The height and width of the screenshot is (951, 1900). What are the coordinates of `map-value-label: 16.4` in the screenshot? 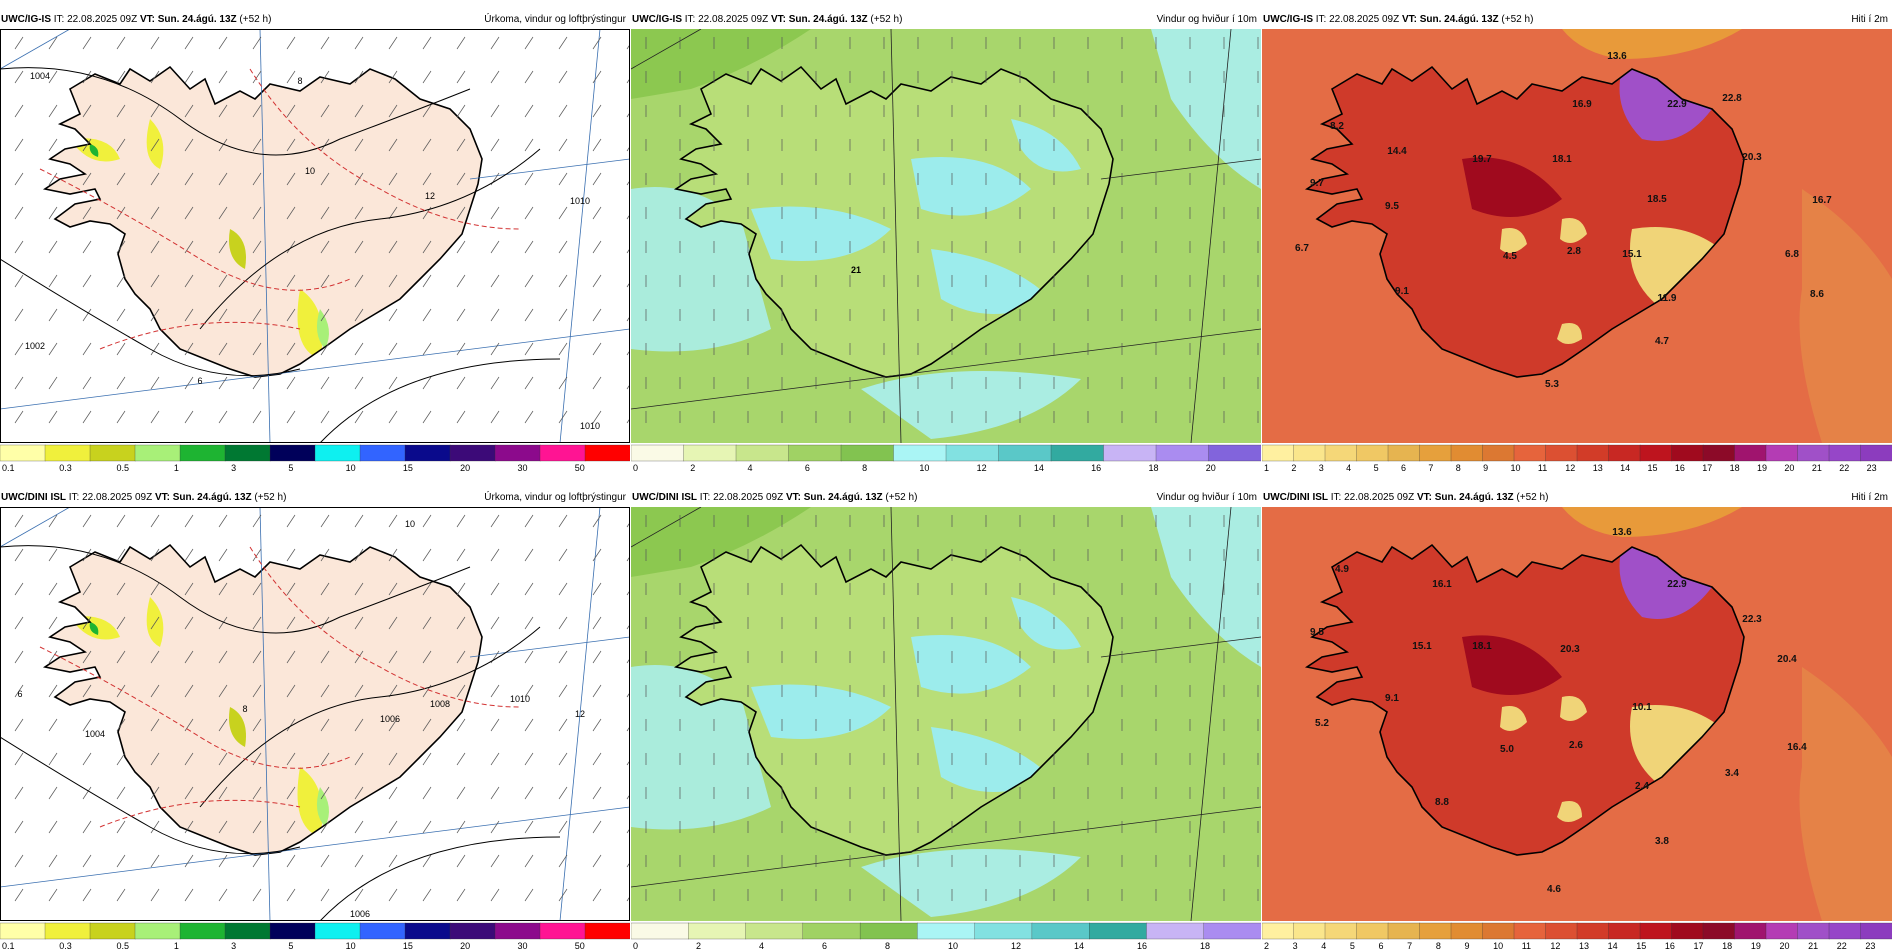 It's located at (1797, 747).